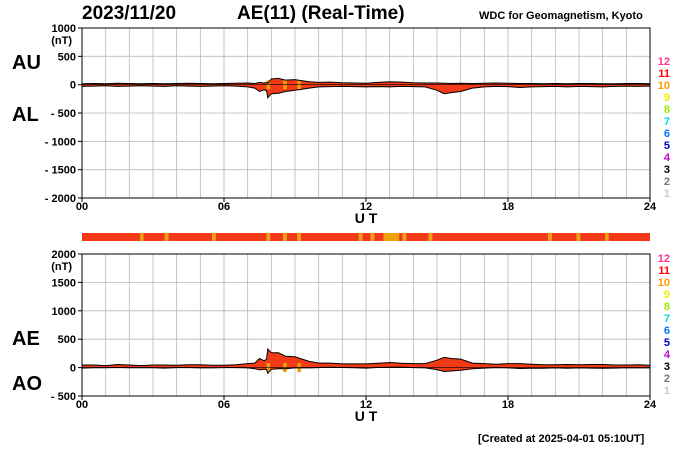 The width and height of the screenshot is (700, 450). I want to click on source-label: WDC for Geomagnetism, Kyoto, so click(561, 16).